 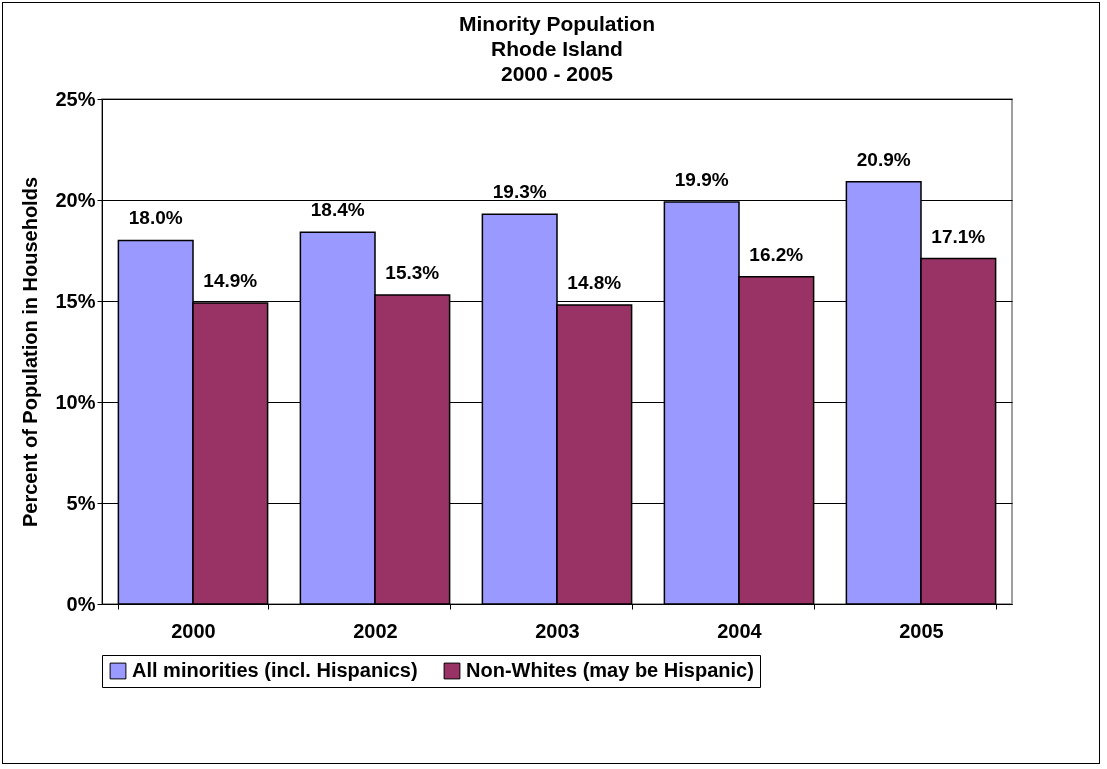 I want to click on legend-label: All minorities (incl. Hispanics), so click(x=275, y=670).